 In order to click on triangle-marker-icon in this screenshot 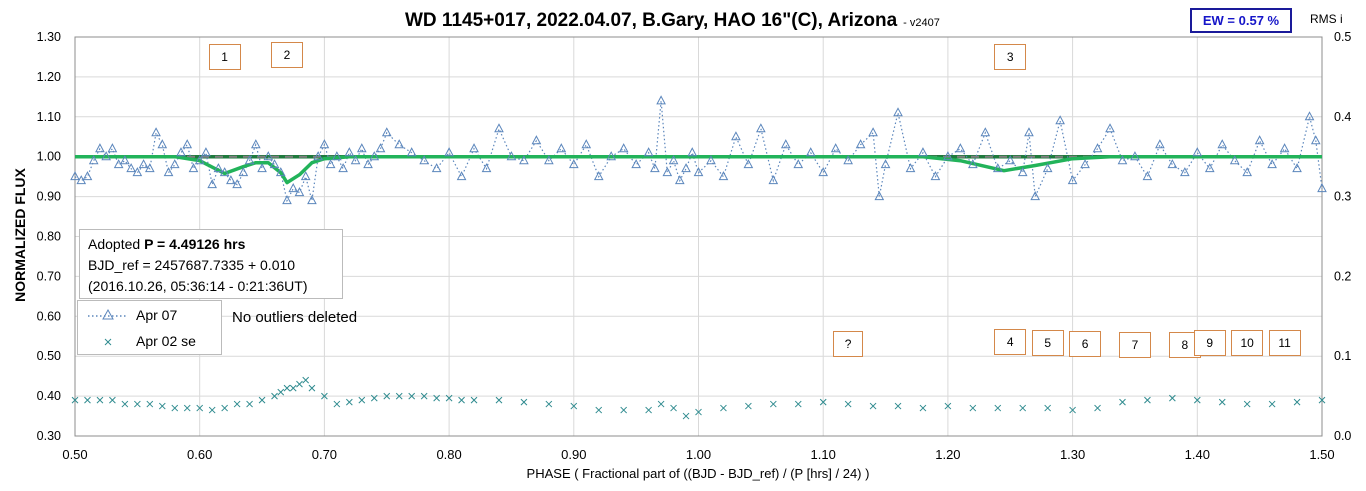, I will do `click(108, 314)`.